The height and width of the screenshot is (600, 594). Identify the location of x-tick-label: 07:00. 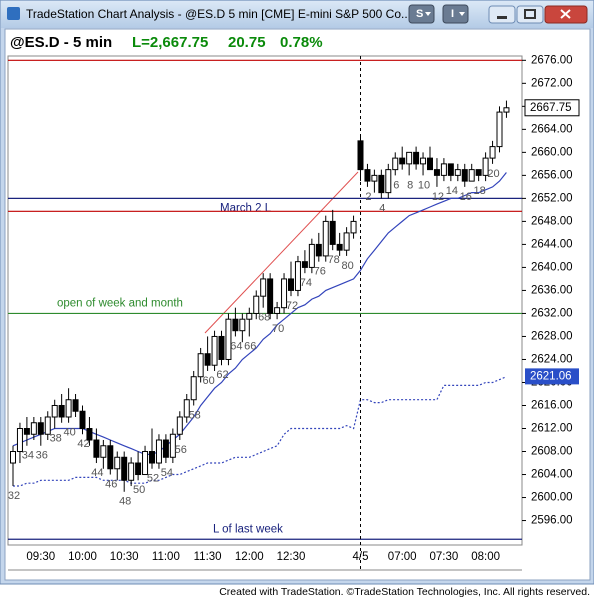
(402, 557).